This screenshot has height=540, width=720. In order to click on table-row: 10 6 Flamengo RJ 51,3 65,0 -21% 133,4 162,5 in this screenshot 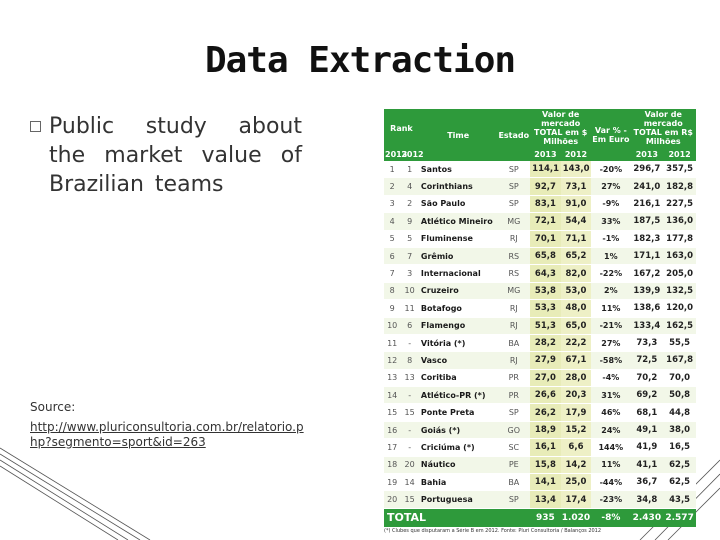, I will do `click(540, 326)`.